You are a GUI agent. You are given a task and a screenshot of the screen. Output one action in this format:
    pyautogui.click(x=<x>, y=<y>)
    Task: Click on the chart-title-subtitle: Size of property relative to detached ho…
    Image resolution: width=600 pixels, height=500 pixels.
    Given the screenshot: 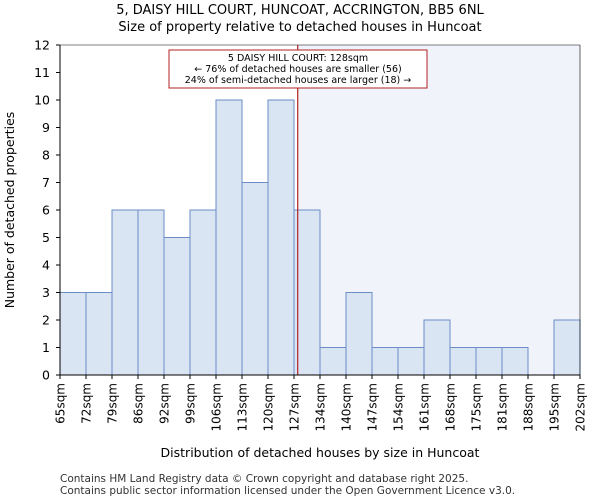 What is the action you would take?
    pyautogui.click(x=300, y=27)
    